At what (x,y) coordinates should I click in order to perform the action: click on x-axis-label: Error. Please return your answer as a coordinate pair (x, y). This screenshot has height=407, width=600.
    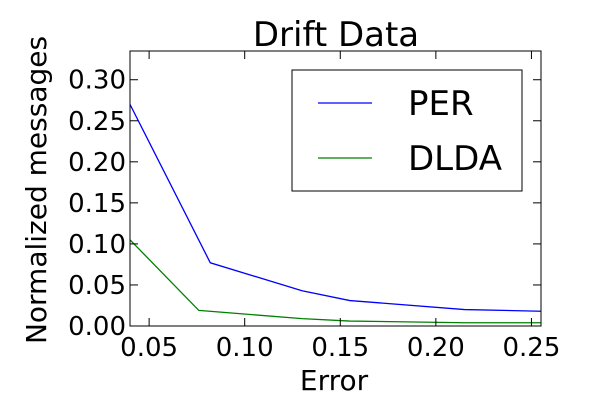
    Looking at the image, I should click on (334, 380).